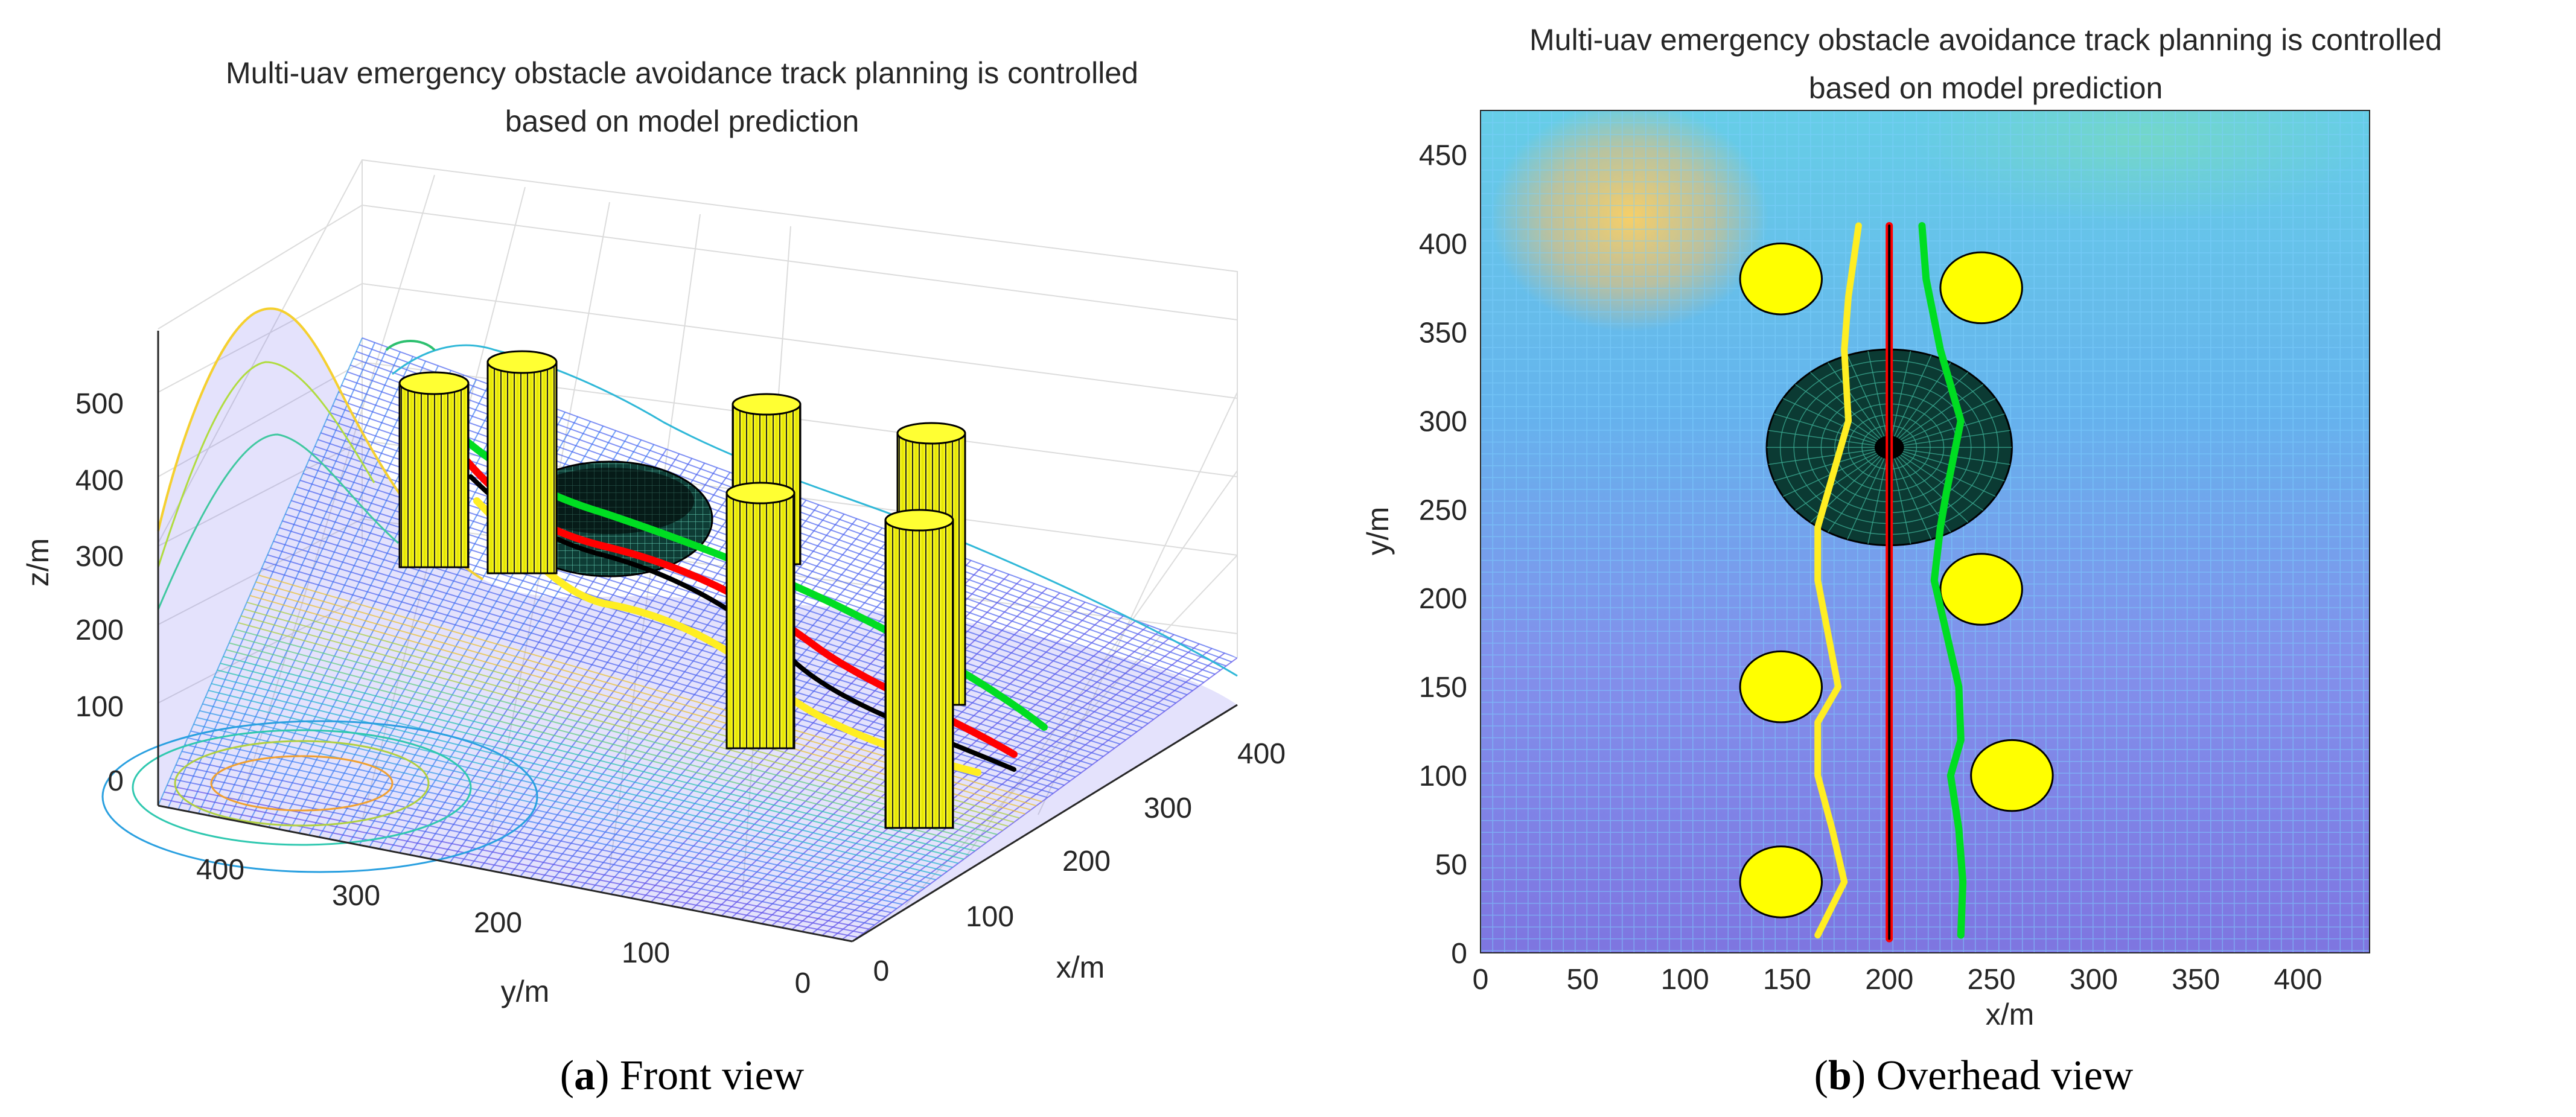  What do you see at coordinates (712, 1075) in the screenshot?
I see `panel-a-caption-text: Front view` at bounding box center [712, 1075].